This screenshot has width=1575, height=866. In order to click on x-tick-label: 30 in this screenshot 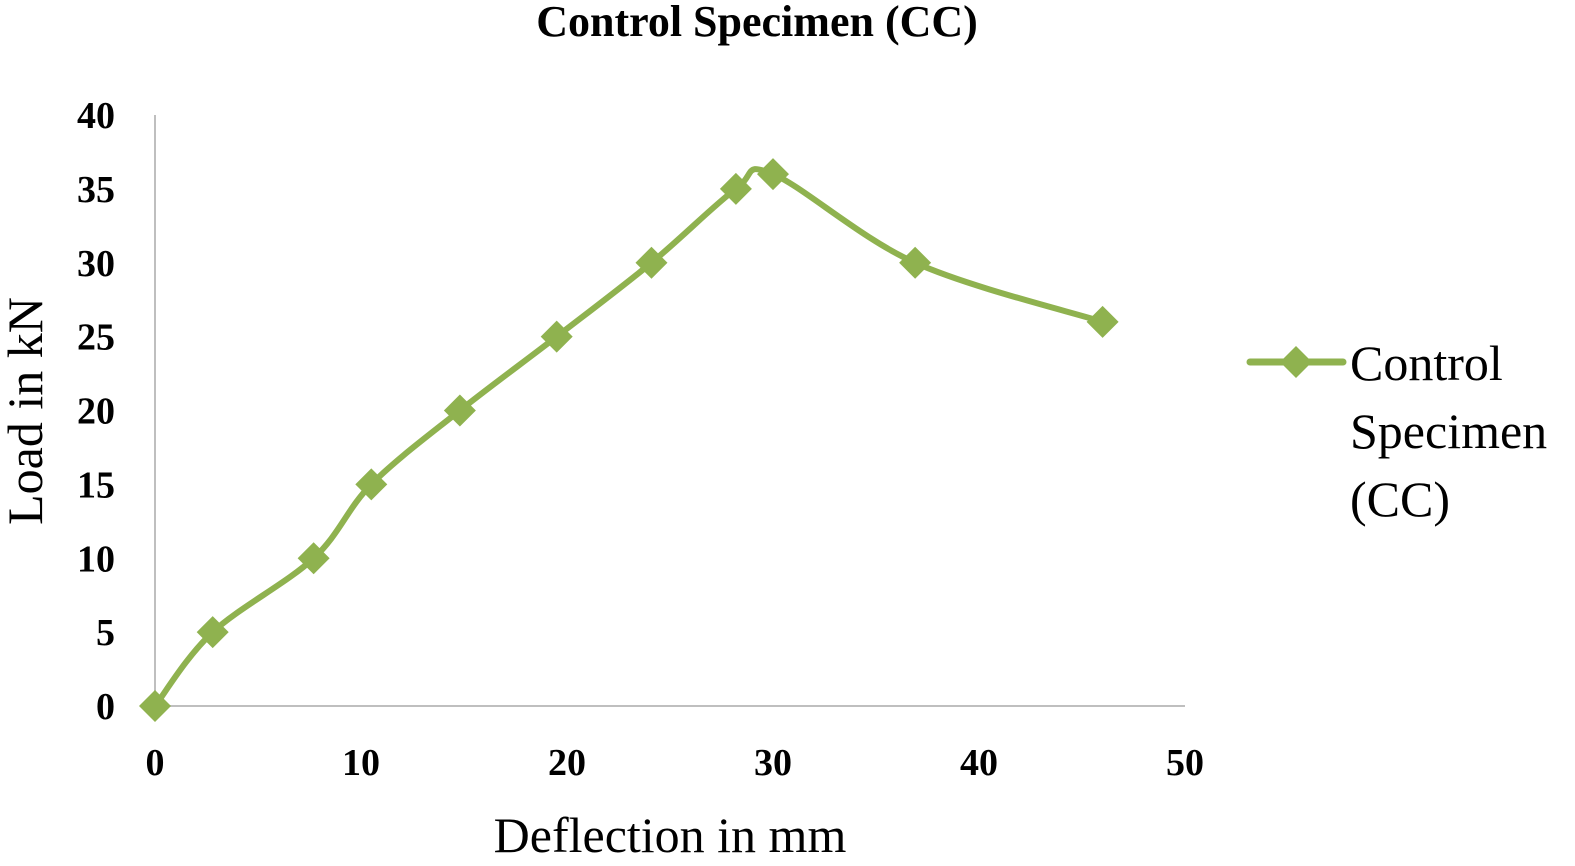, I will do `click(773, 763)`.